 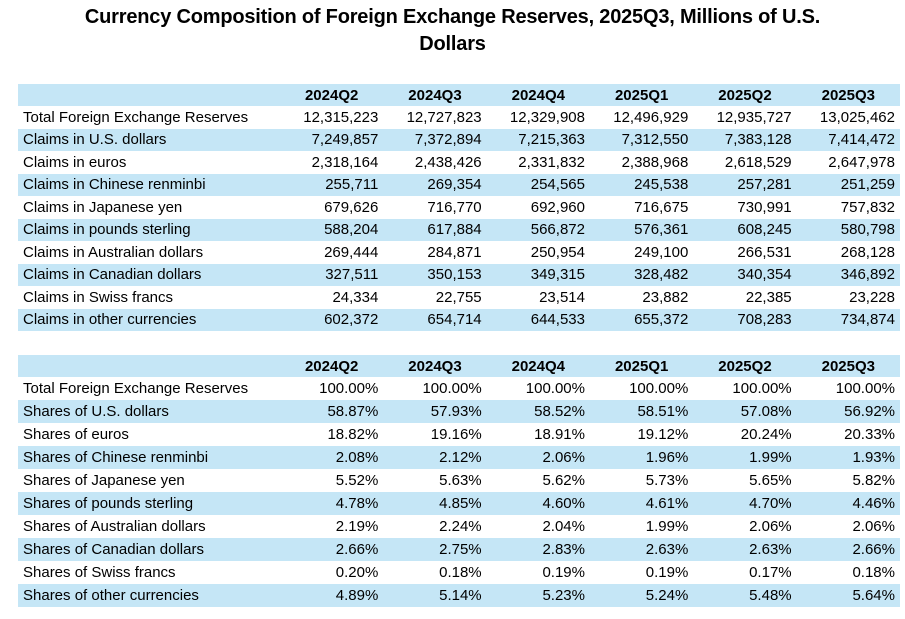 What do you see at coordinates (357, 526) in the screenshot?
I see `value-cell: 2.19%` at bounding box center [357, 526].